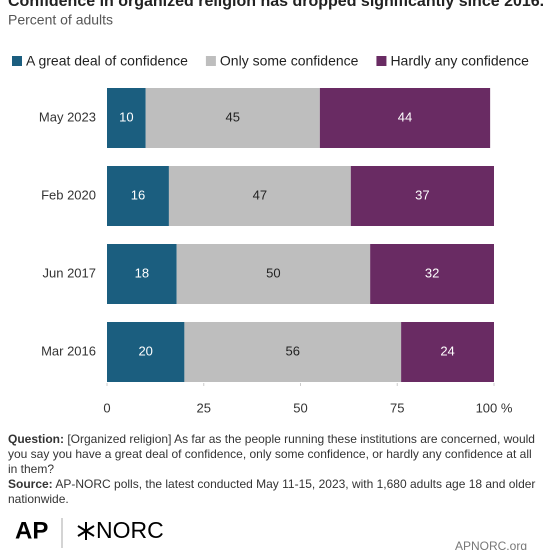 This screenshot has width=550, height=550. Describe the element at coordinates (60, 20) in the screenshot. I see `chart-subtitle: Percent of adults` at that location.